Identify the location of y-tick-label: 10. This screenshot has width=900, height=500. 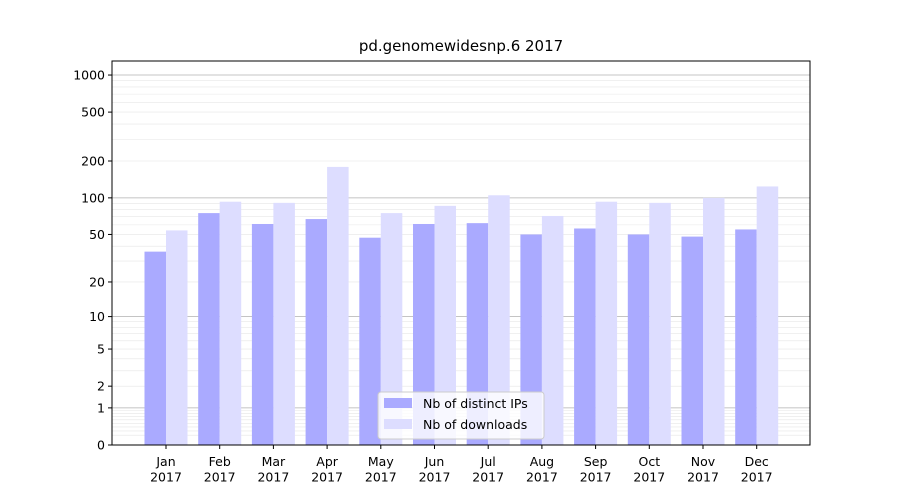
(97, 316).